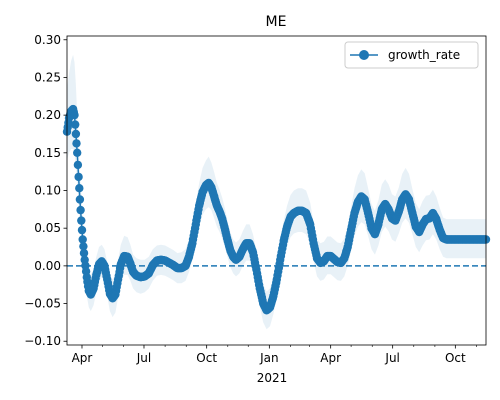 This screenshot has width=500, height=400. I want to click on chart-title: ME, so click(276, 22).